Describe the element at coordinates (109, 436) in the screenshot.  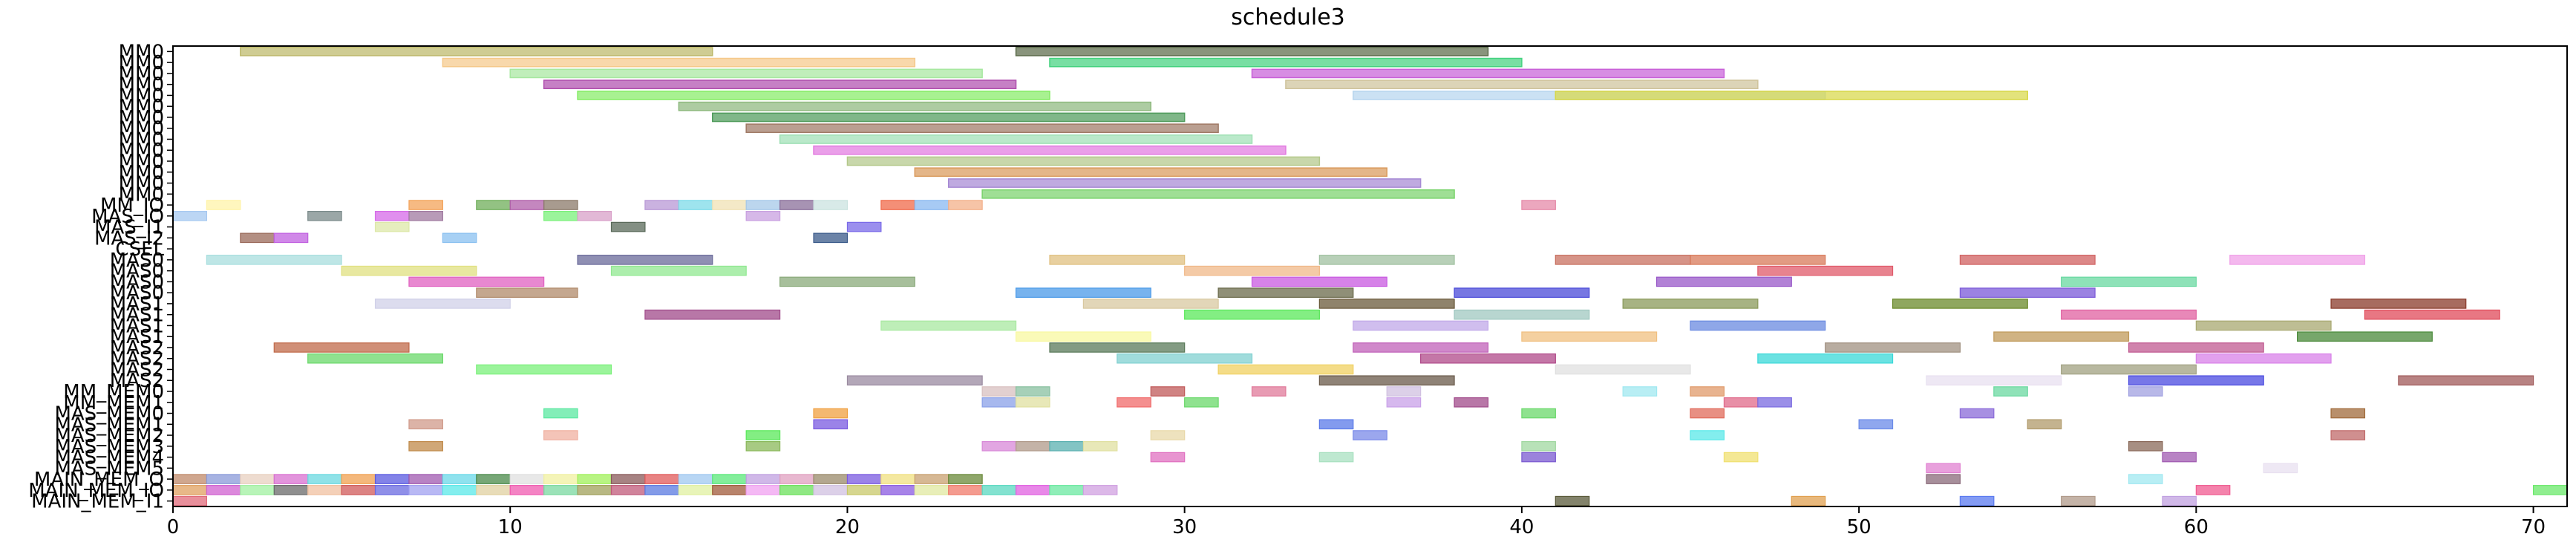
I see `y-tick-label: MAS_MEM2` at that location.